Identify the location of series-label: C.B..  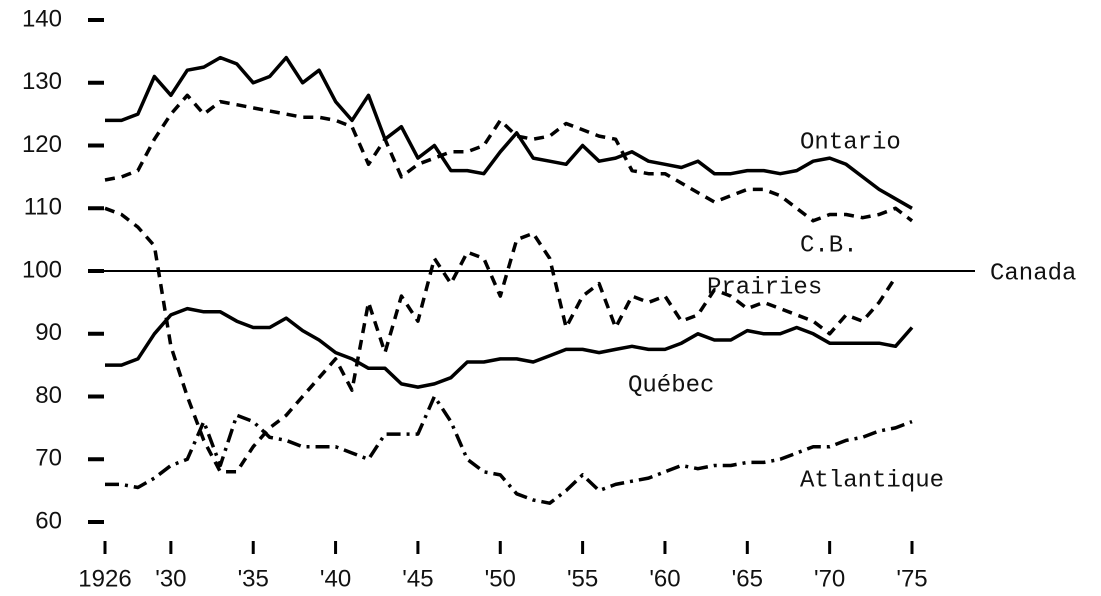
(829, 245).